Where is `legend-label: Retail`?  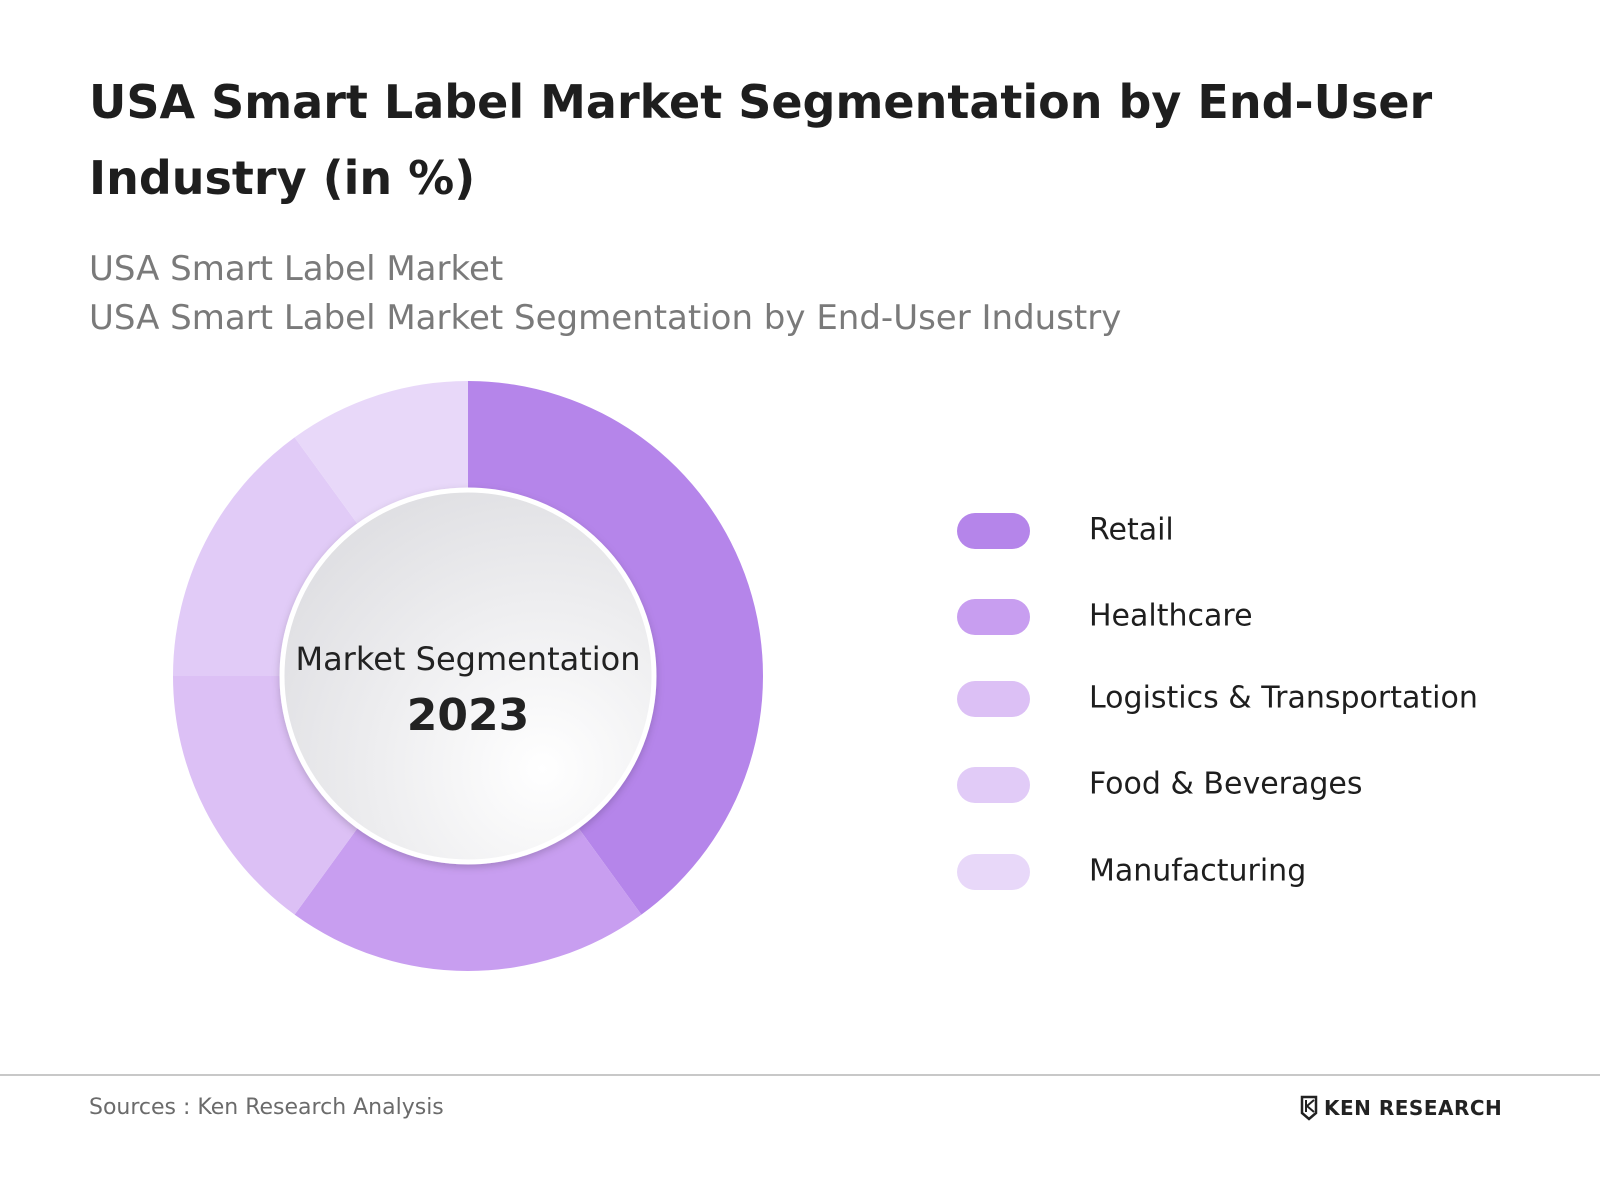 legend-label: Retail is located at coordinates (1131, 530).